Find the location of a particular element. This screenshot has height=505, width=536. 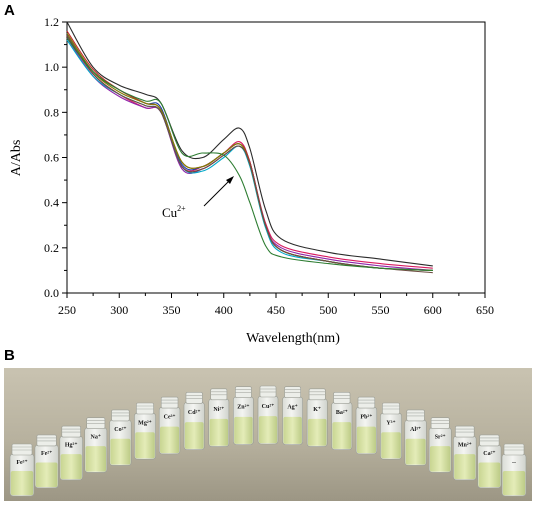

annotation-ion: Cu is located at coordinates (170, 212).